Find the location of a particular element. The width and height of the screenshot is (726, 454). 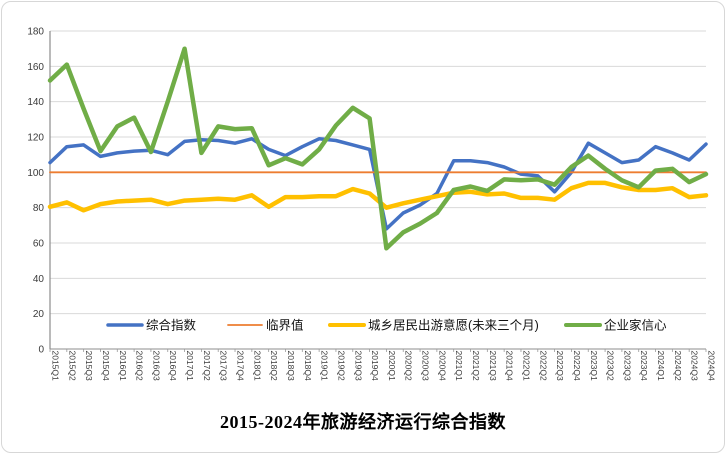

x-axis-tick-label: 2016Q3 is located at coordinates (156, 366).